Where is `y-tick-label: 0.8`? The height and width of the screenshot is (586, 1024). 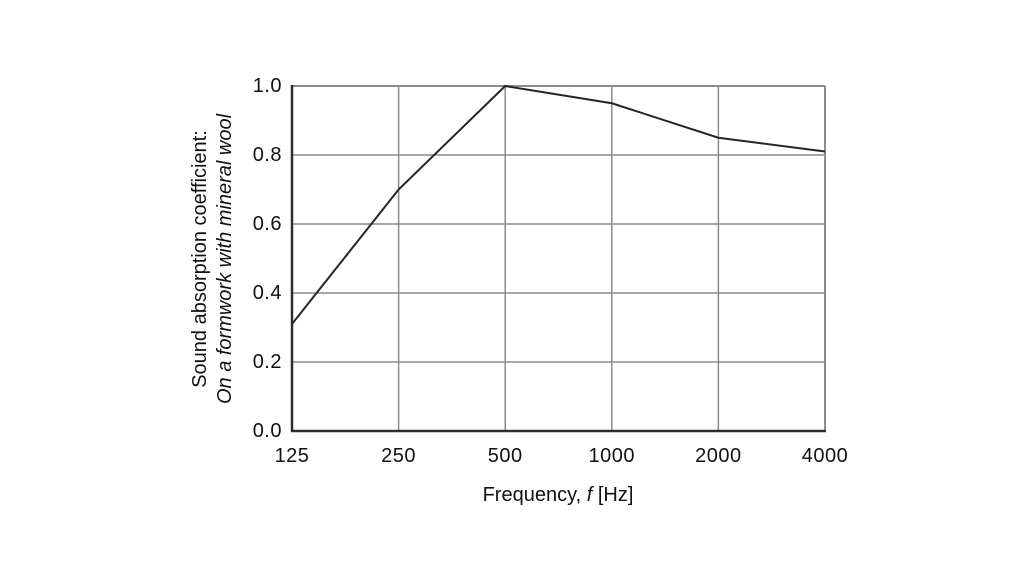 y-tick-label: 0.8 is located at coordinates (267, 155).